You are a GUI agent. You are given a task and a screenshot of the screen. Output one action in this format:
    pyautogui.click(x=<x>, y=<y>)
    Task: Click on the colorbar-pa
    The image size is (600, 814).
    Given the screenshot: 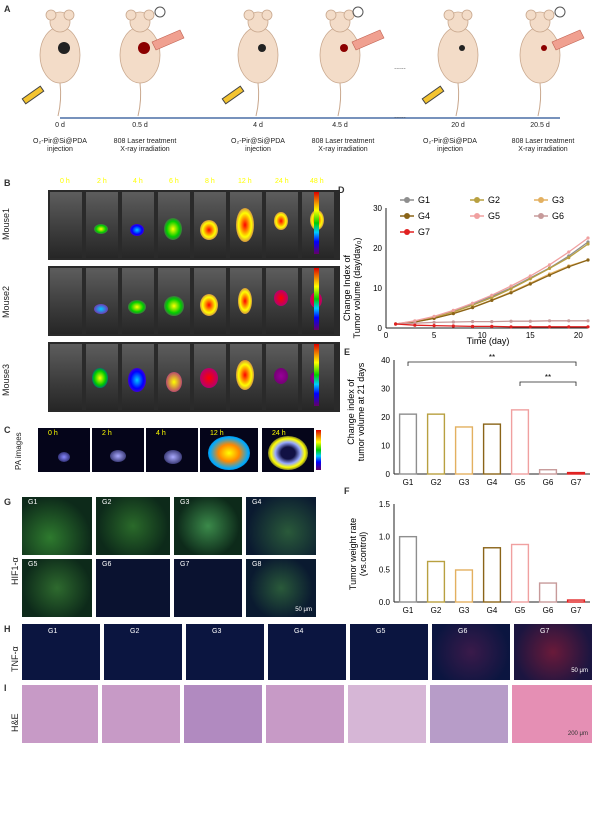 What is the action you would take?
    pyautogui.click(x=318, y=450)
    